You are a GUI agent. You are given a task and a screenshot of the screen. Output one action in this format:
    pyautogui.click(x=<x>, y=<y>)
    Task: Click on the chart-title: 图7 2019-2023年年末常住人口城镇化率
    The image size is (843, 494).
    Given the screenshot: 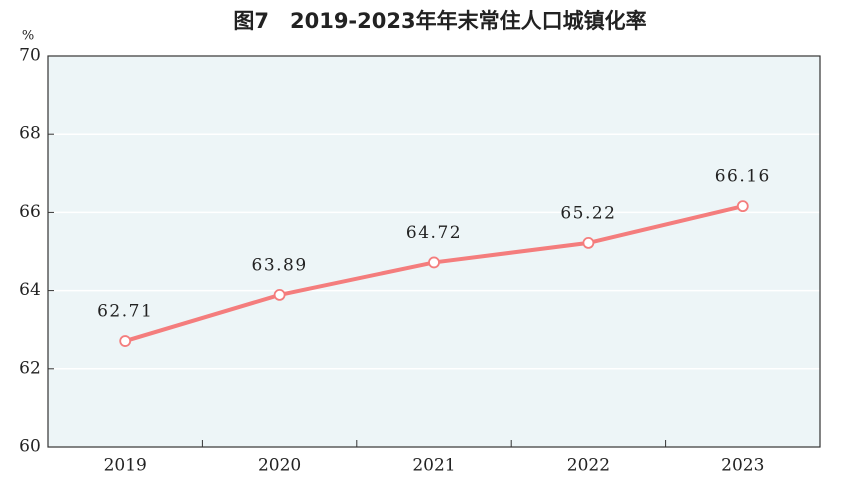 What is the action you would take?
    pyautogui.click(x=439, y=21)
    